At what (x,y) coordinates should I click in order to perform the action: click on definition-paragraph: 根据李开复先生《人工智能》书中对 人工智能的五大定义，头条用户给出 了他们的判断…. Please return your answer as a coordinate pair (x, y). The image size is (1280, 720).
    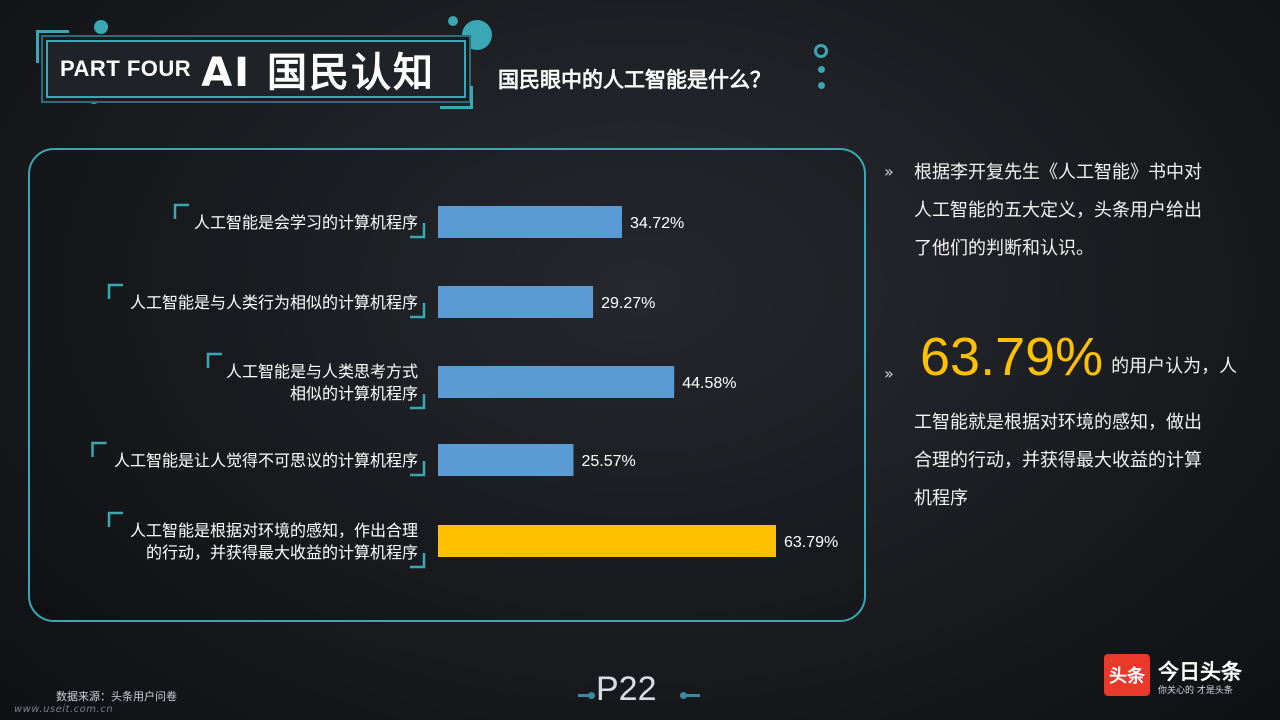
    Looking at the image, I should click on (1089, 211).